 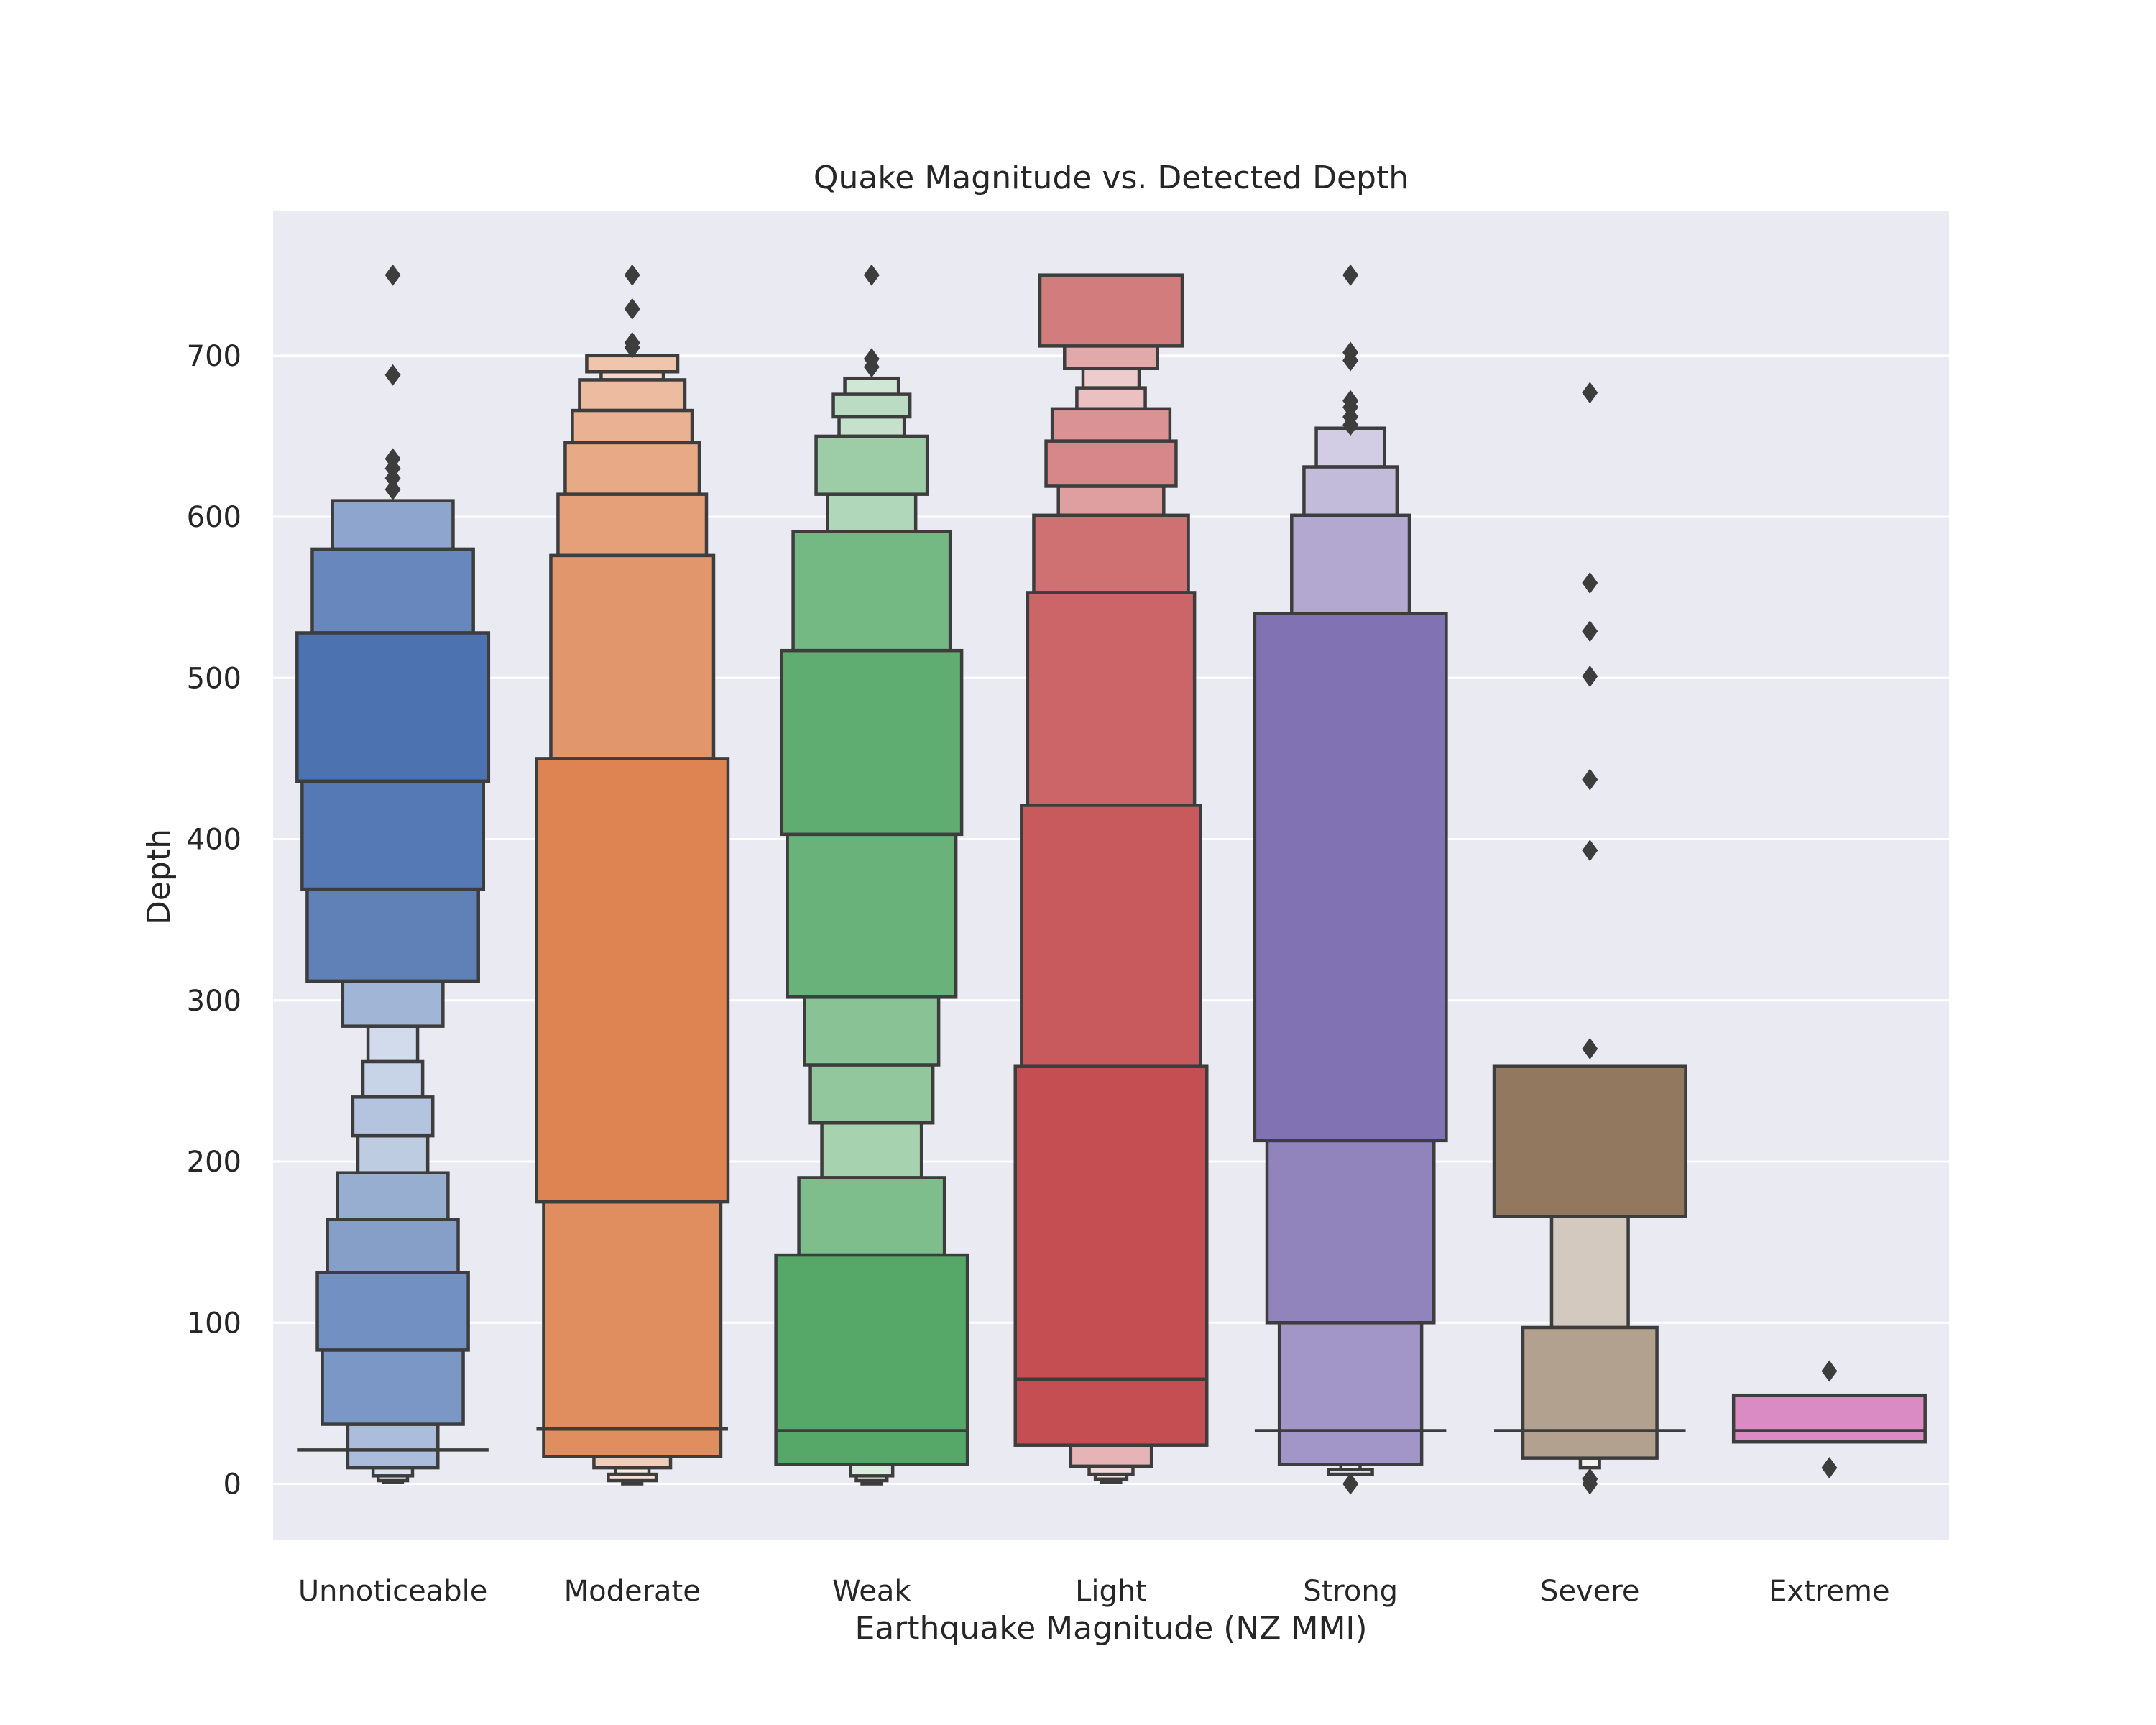 I want to click on x-tick-label: Unnoticeable, so click(x=392, y=1591).